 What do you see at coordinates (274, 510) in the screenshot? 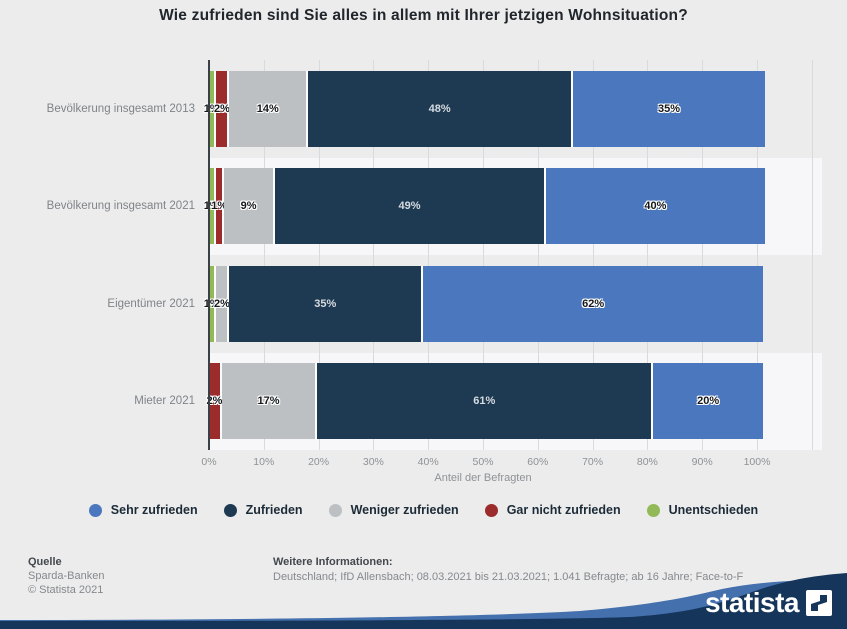
I see `legend-label: Zufrieden` at bounding box center [274, 510].